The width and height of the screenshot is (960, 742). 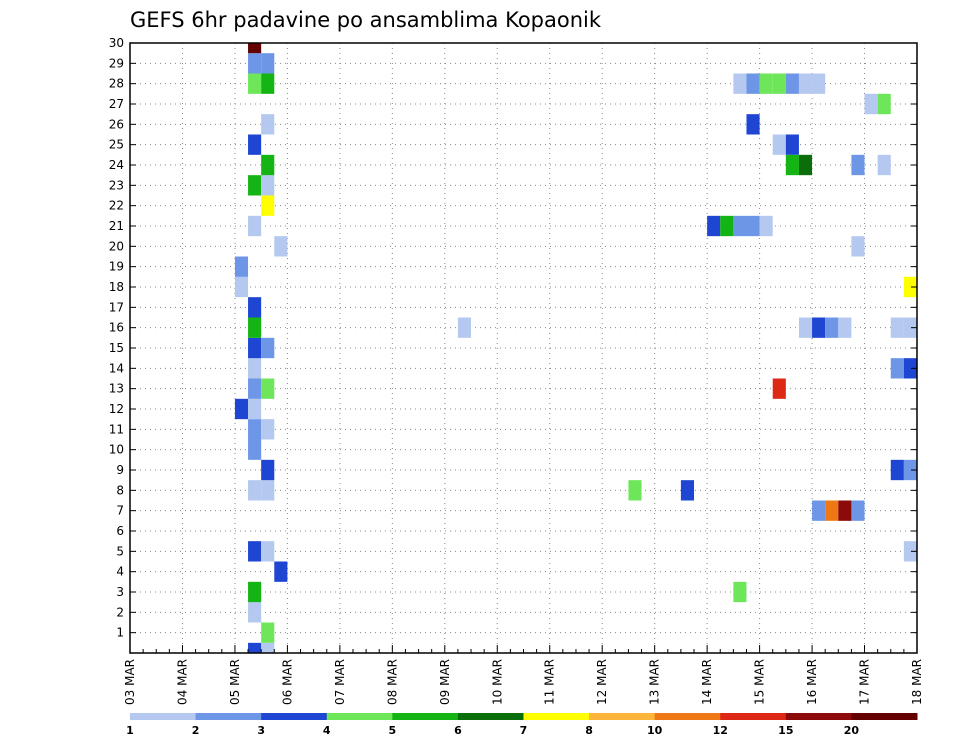 I want to click on color-legend: 1 2 3 4 5 6 7 8 10 12 15 20, so click(x=522, y=725).